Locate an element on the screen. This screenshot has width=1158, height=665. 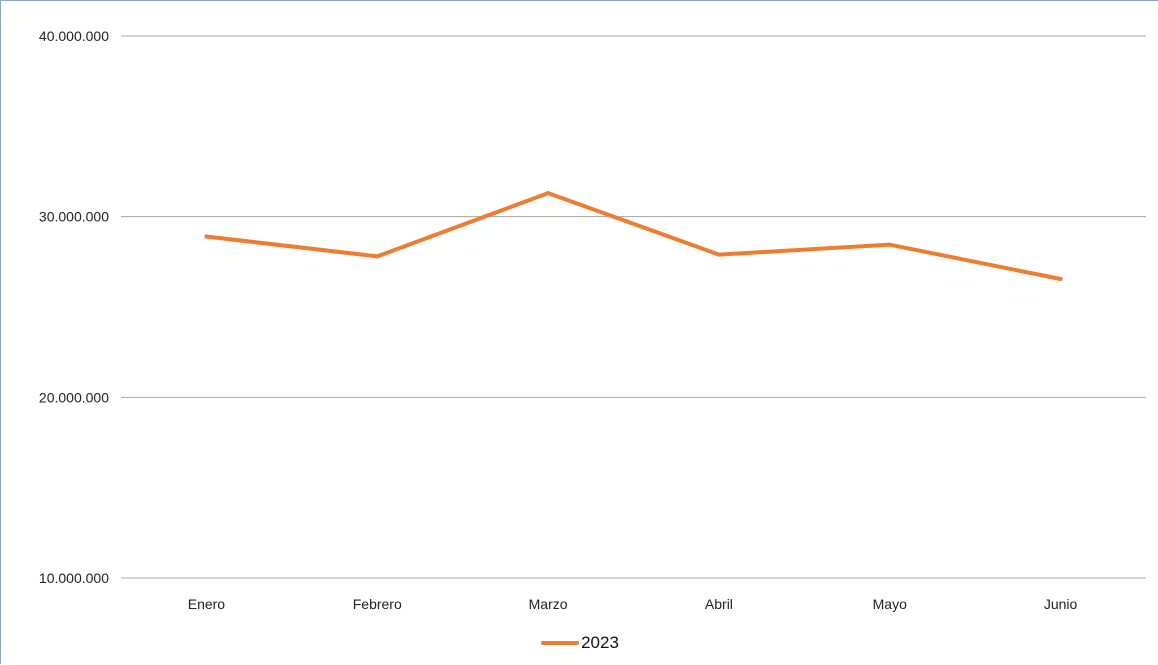
y-tick-label: 20.000.000 is located at coordinates (74, 397).